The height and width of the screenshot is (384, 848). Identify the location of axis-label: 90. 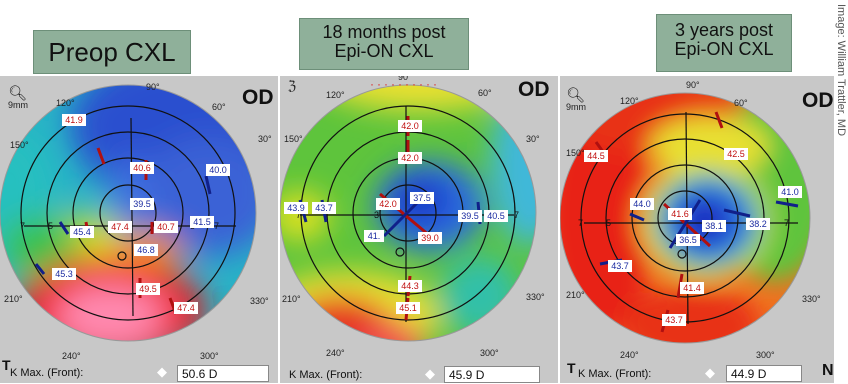
(403, 79).